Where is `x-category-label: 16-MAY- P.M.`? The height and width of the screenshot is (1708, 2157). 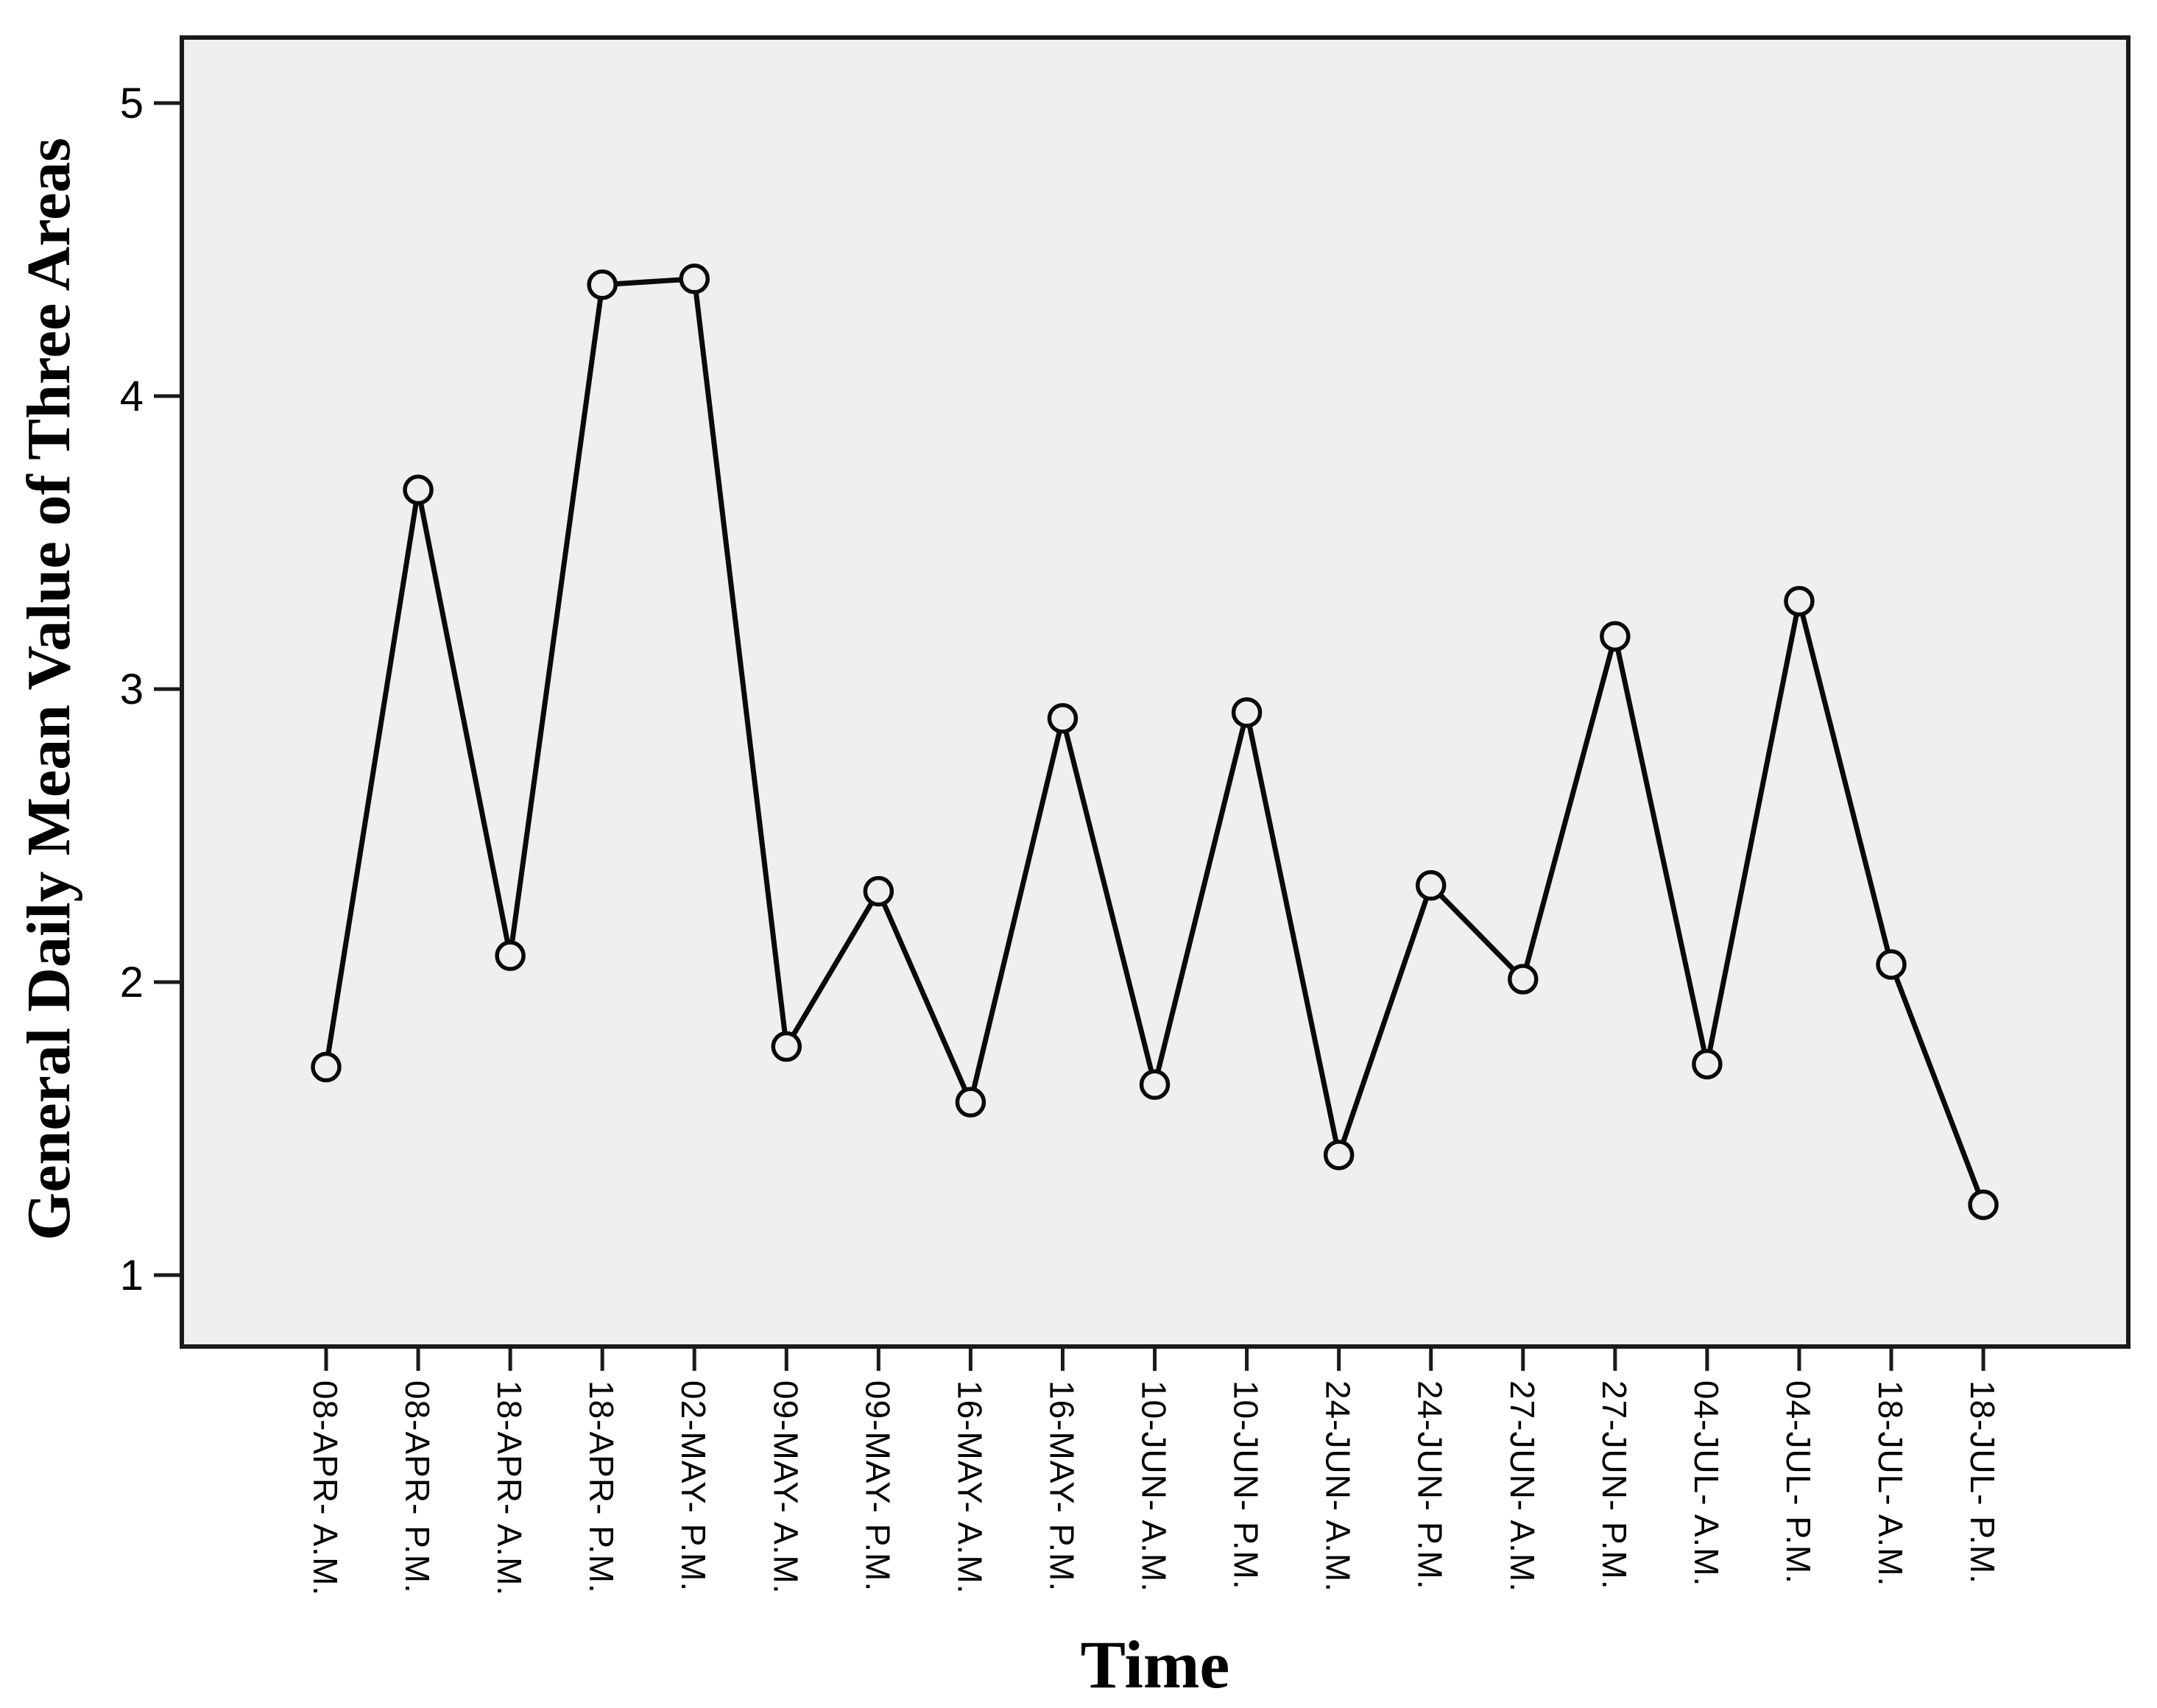 x-category-label: 16-MAY- P.M. is located at coordinates (1061, 1486).